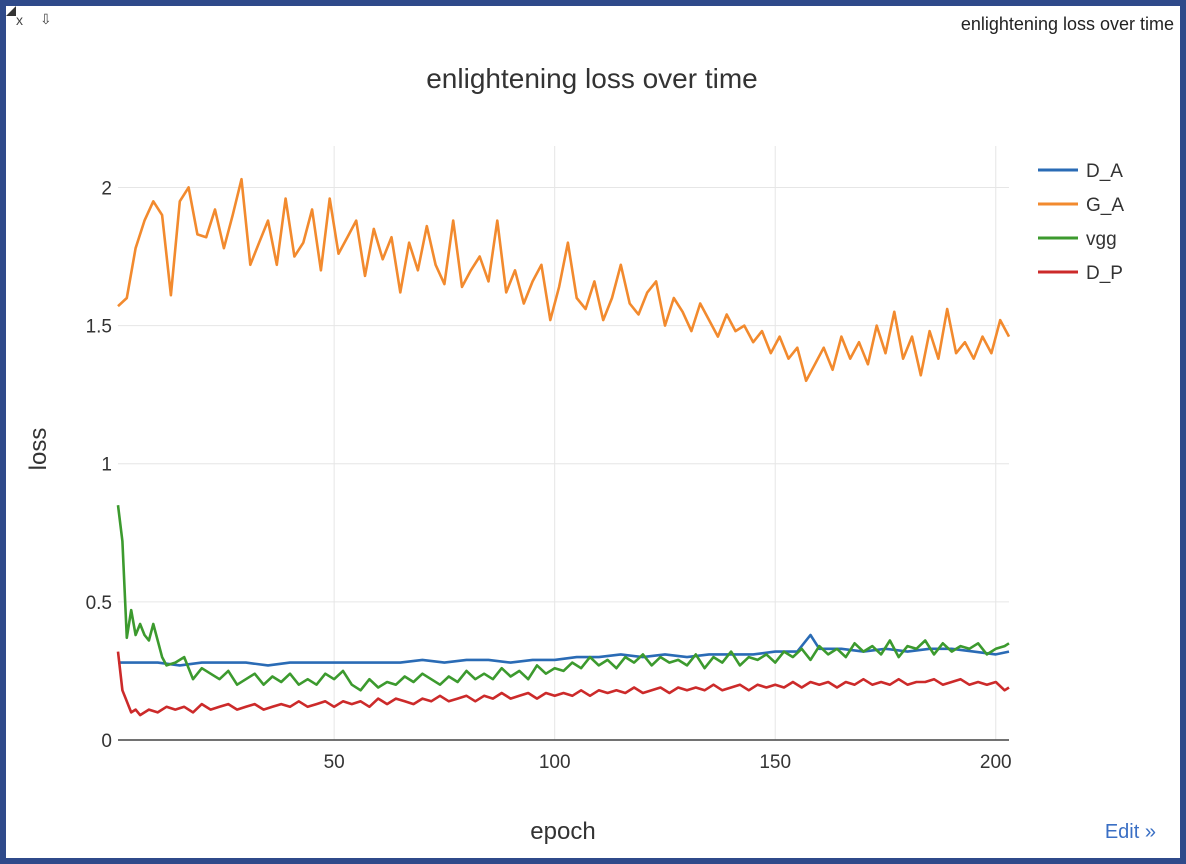 The image size is (1186, 864). What do you see at coordinates (1080, 273) in the screenshot?
I see `legend-item-D_P: D_P` at bounding box center [1080, 273].